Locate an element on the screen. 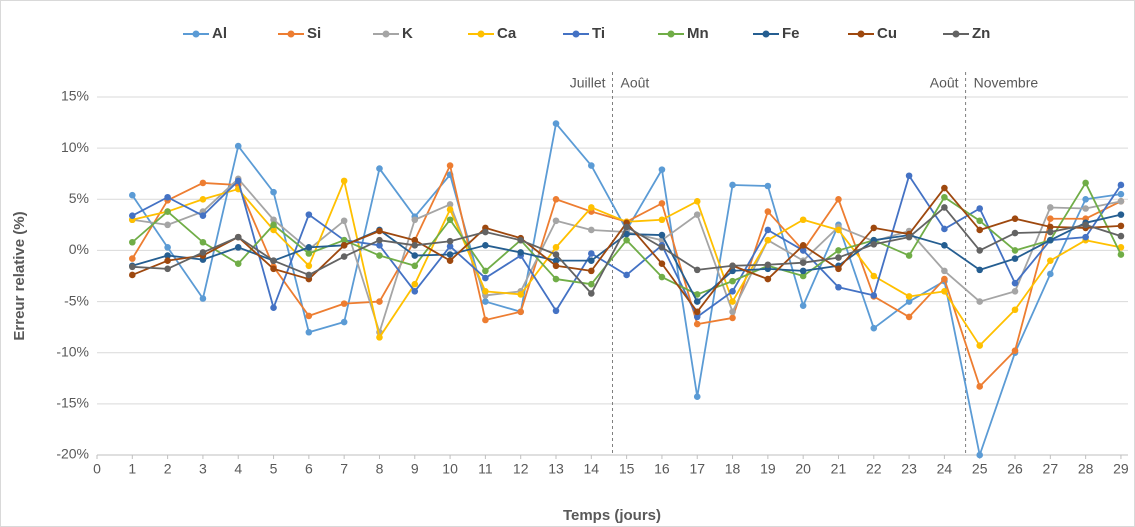 The height and width of the screenshot is (527, 1135). x-tick-label: 11 is located at coordinates (485, 469).